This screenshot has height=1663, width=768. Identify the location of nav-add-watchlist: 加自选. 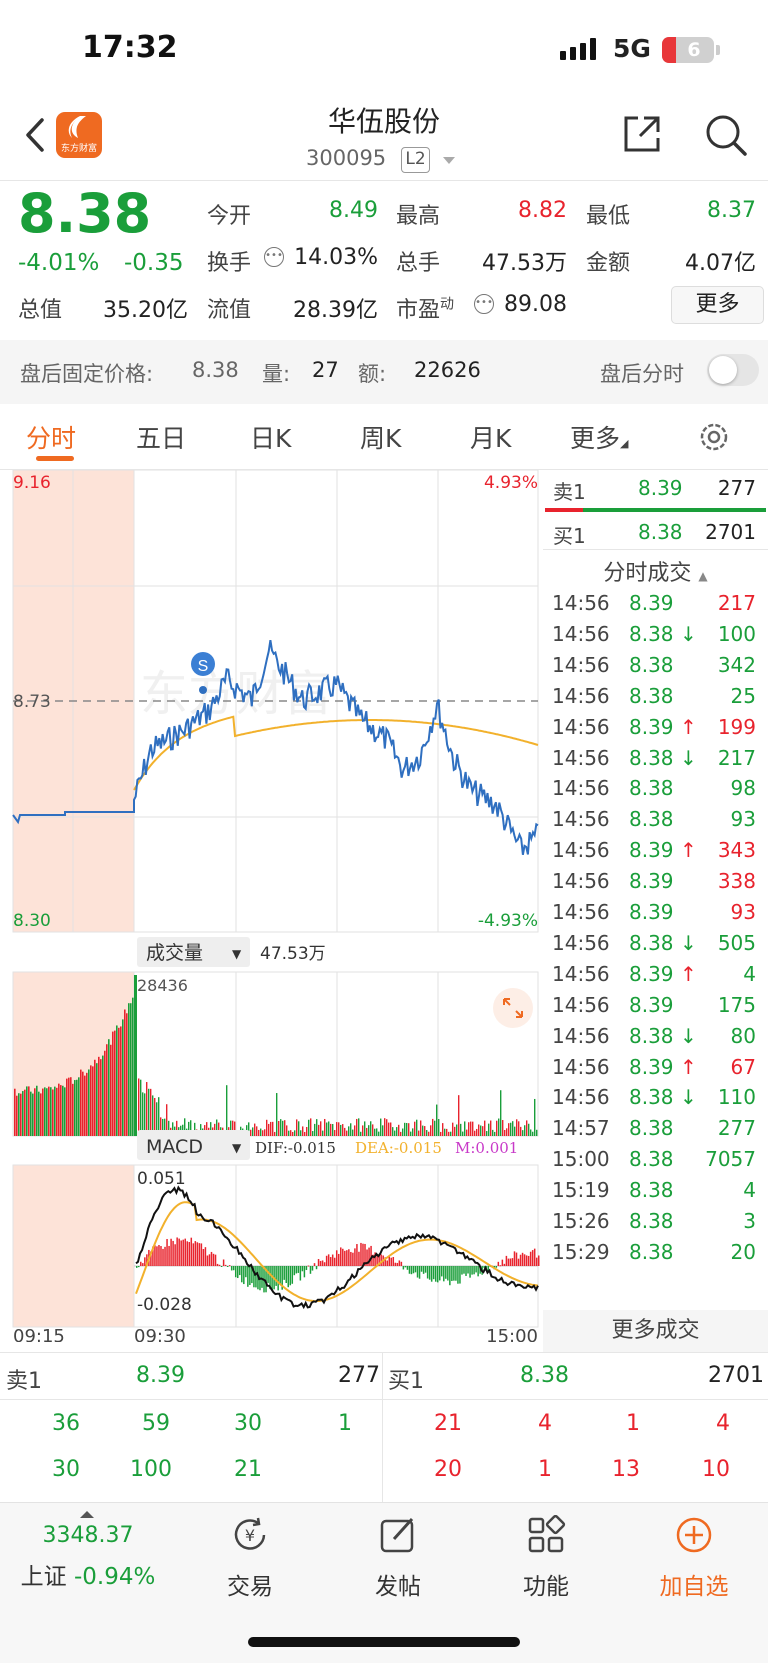
(694, 1563).